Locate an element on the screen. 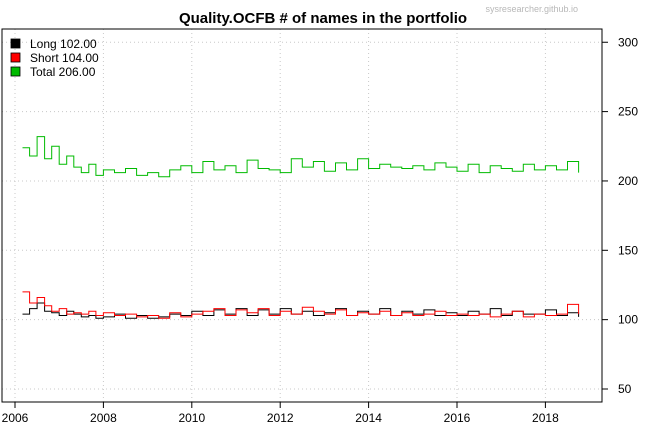  watermark: sysresearcher.github.io is located at coordinates (531, 9).